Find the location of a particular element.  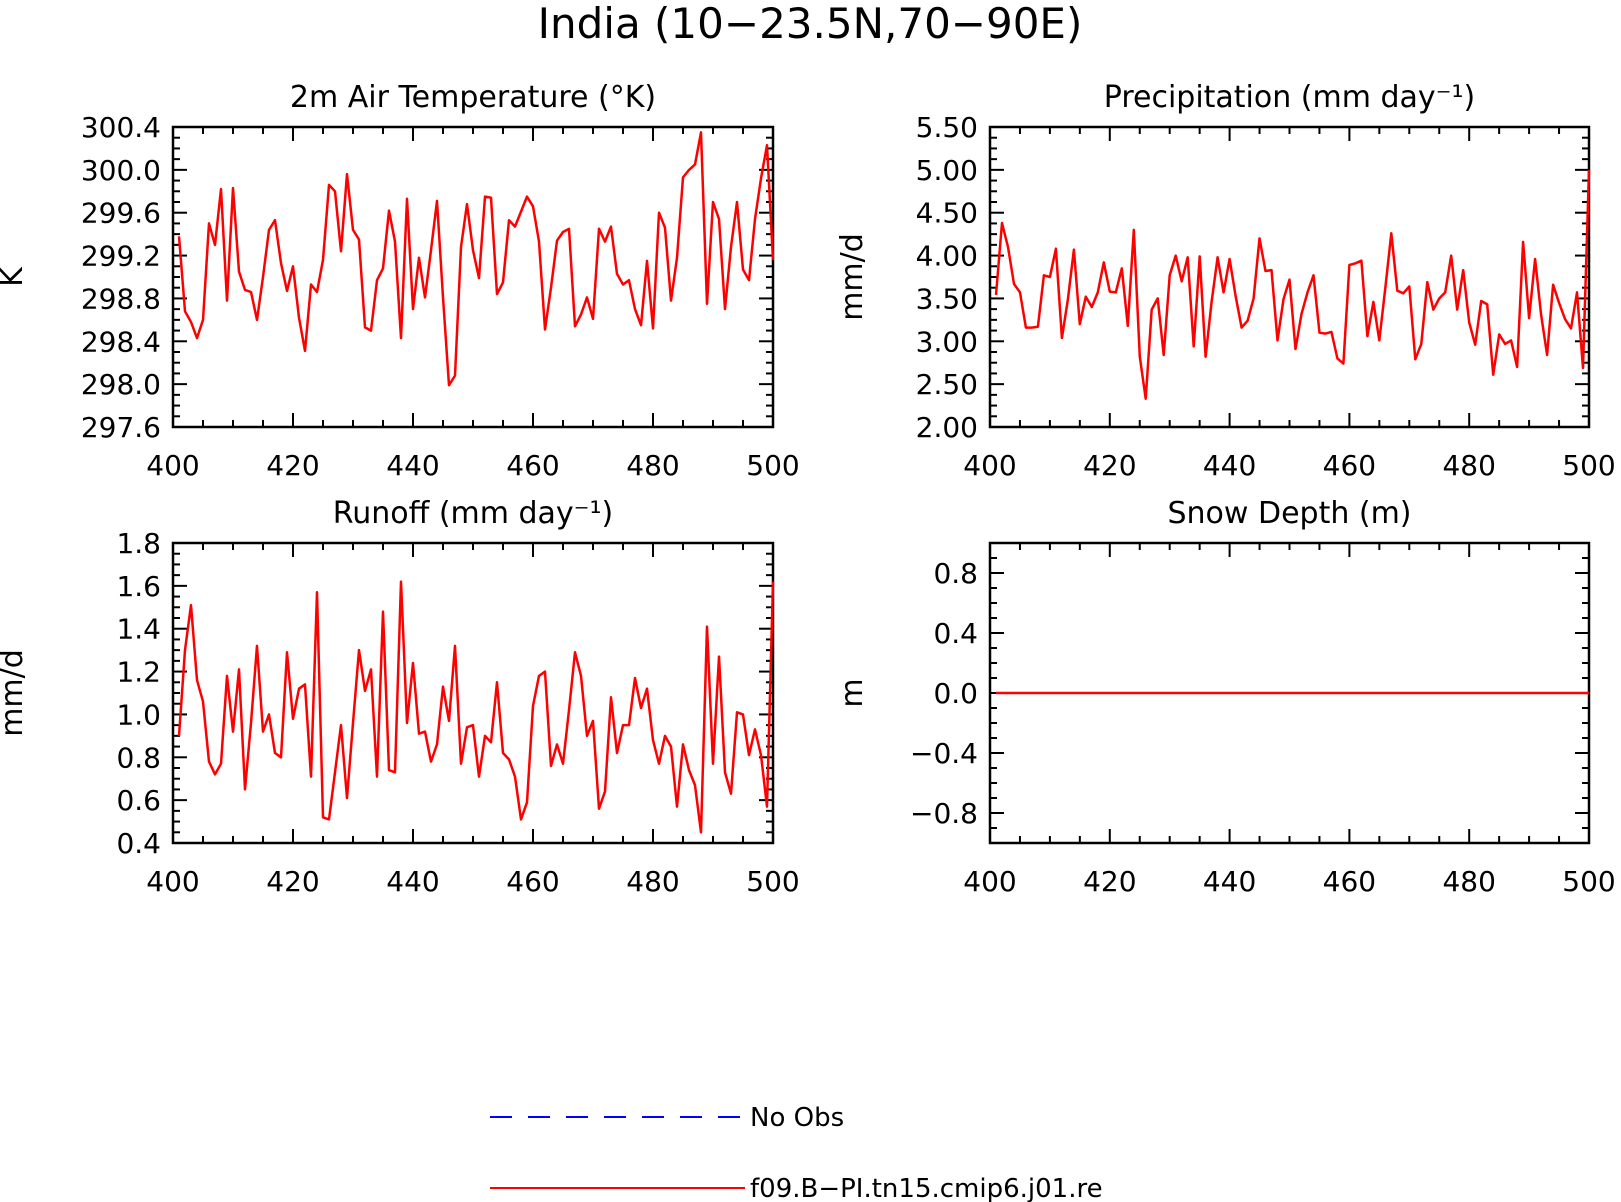

y-tick-label: 1.0 is located at coordinates (138, 714).